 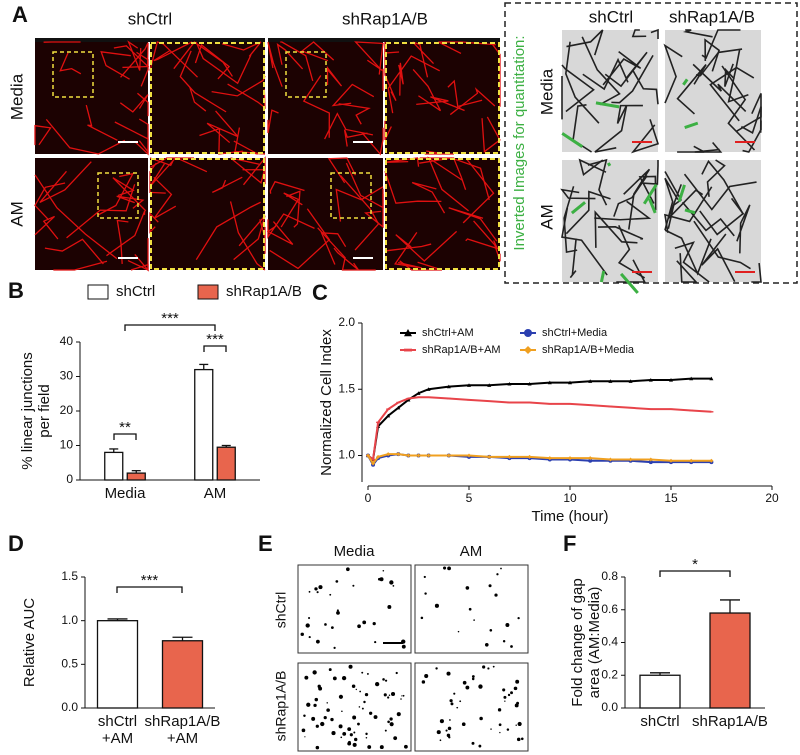 What do you see at coordinates (215, 493) in the screenshot?
I see `x-tick-label: AM` at bounding box center [215, 493].